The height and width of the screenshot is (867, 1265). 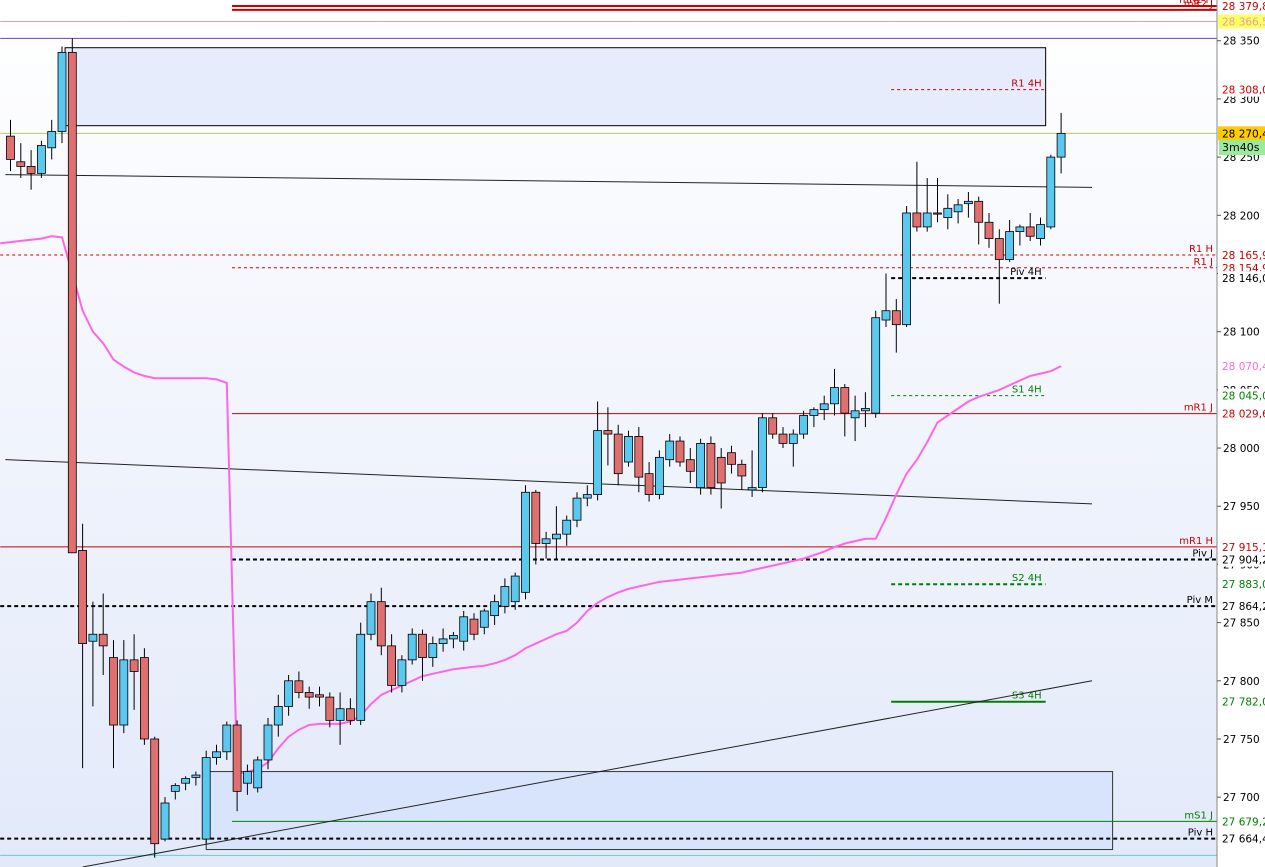 I want to click on supply-zone, so click(x=555, y=87).